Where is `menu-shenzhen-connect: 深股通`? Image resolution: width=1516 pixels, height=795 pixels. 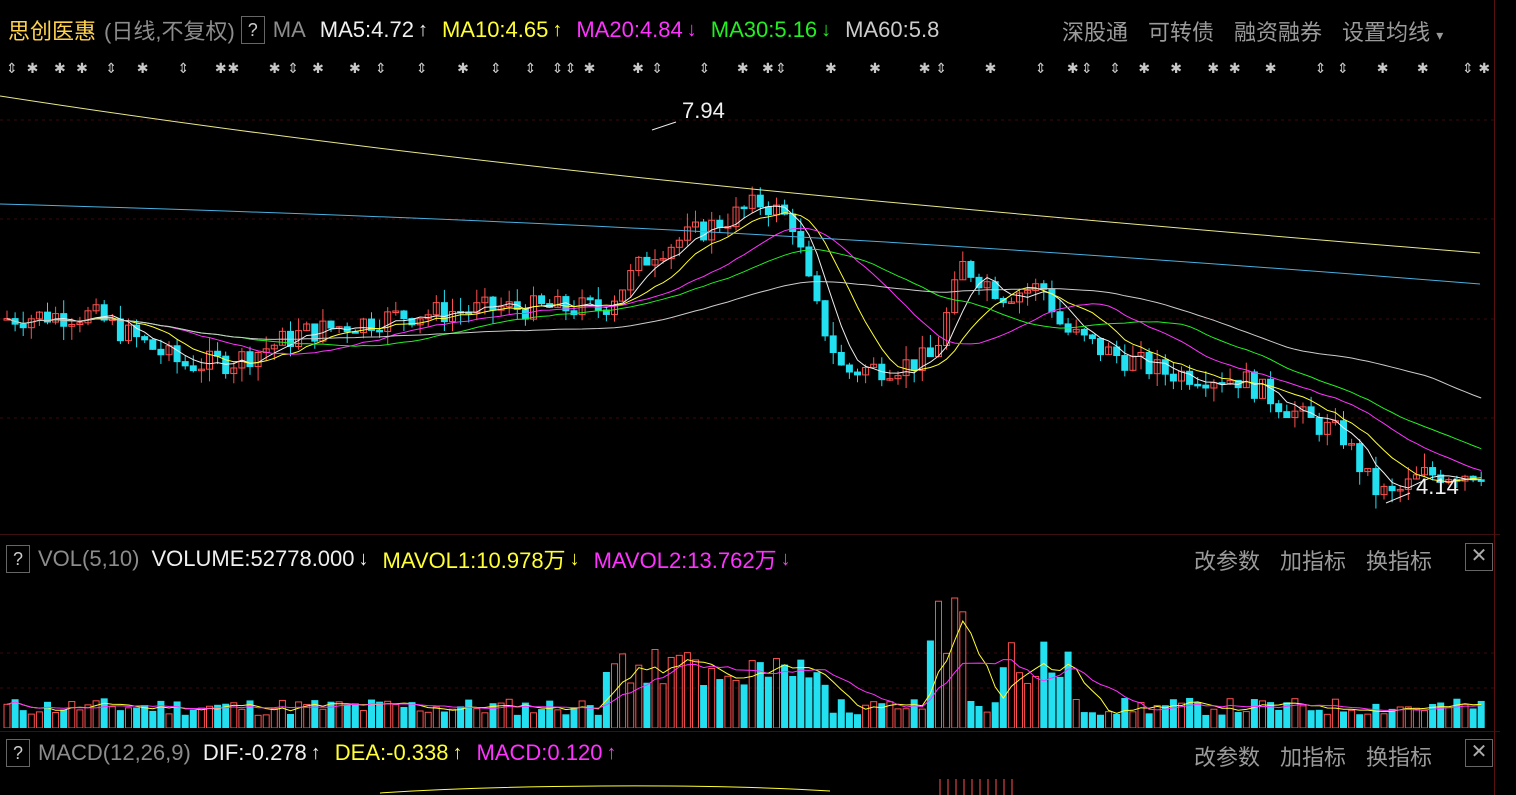
menu-shenzhen-connect: 深股通 is located at coordinates (1095, 32).